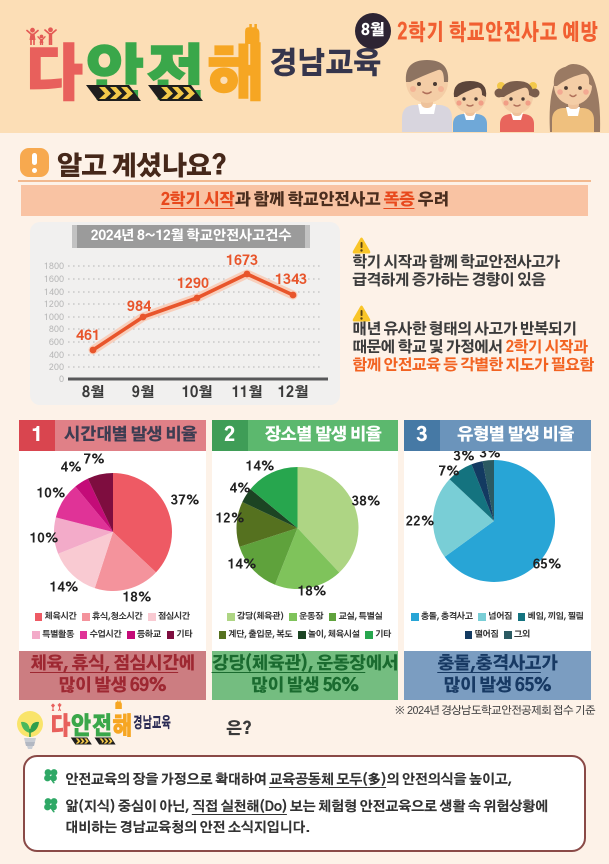 The width and height of the screenshot is (609, 864). Describe the element at coordinates (56, 367) in the screenshot. I see `svg-text: 200` at that location.